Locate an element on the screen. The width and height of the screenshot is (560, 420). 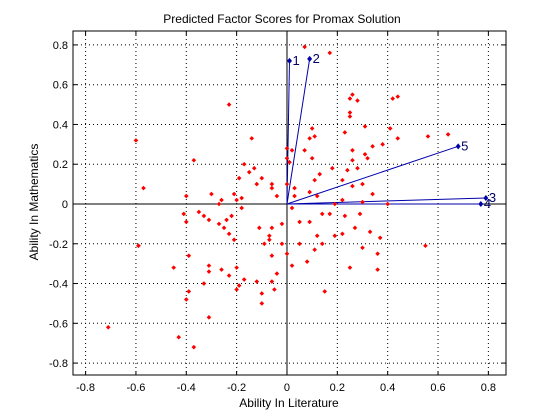
vector-label: 4 is located at coordinates (487, 203).